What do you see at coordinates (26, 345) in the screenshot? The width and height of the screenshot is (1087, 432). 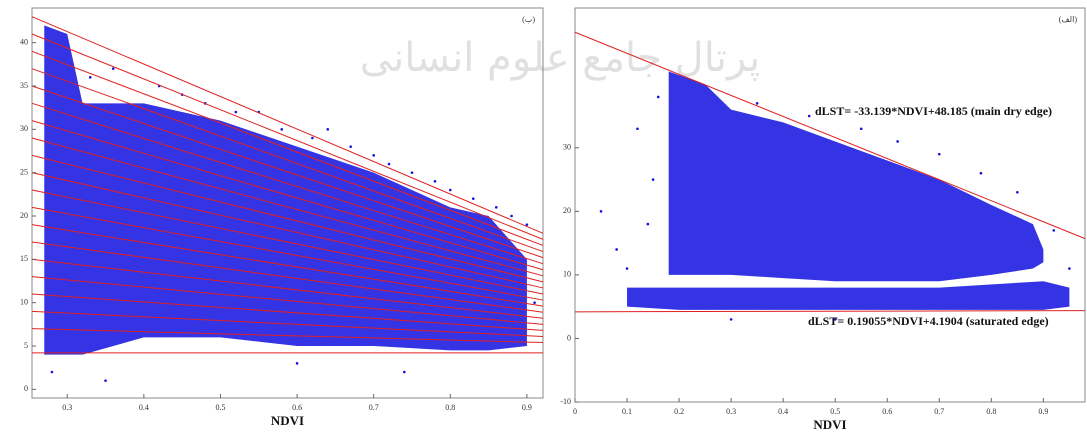 I see `y-tick-label: 5` at bounding box center [26, 345].